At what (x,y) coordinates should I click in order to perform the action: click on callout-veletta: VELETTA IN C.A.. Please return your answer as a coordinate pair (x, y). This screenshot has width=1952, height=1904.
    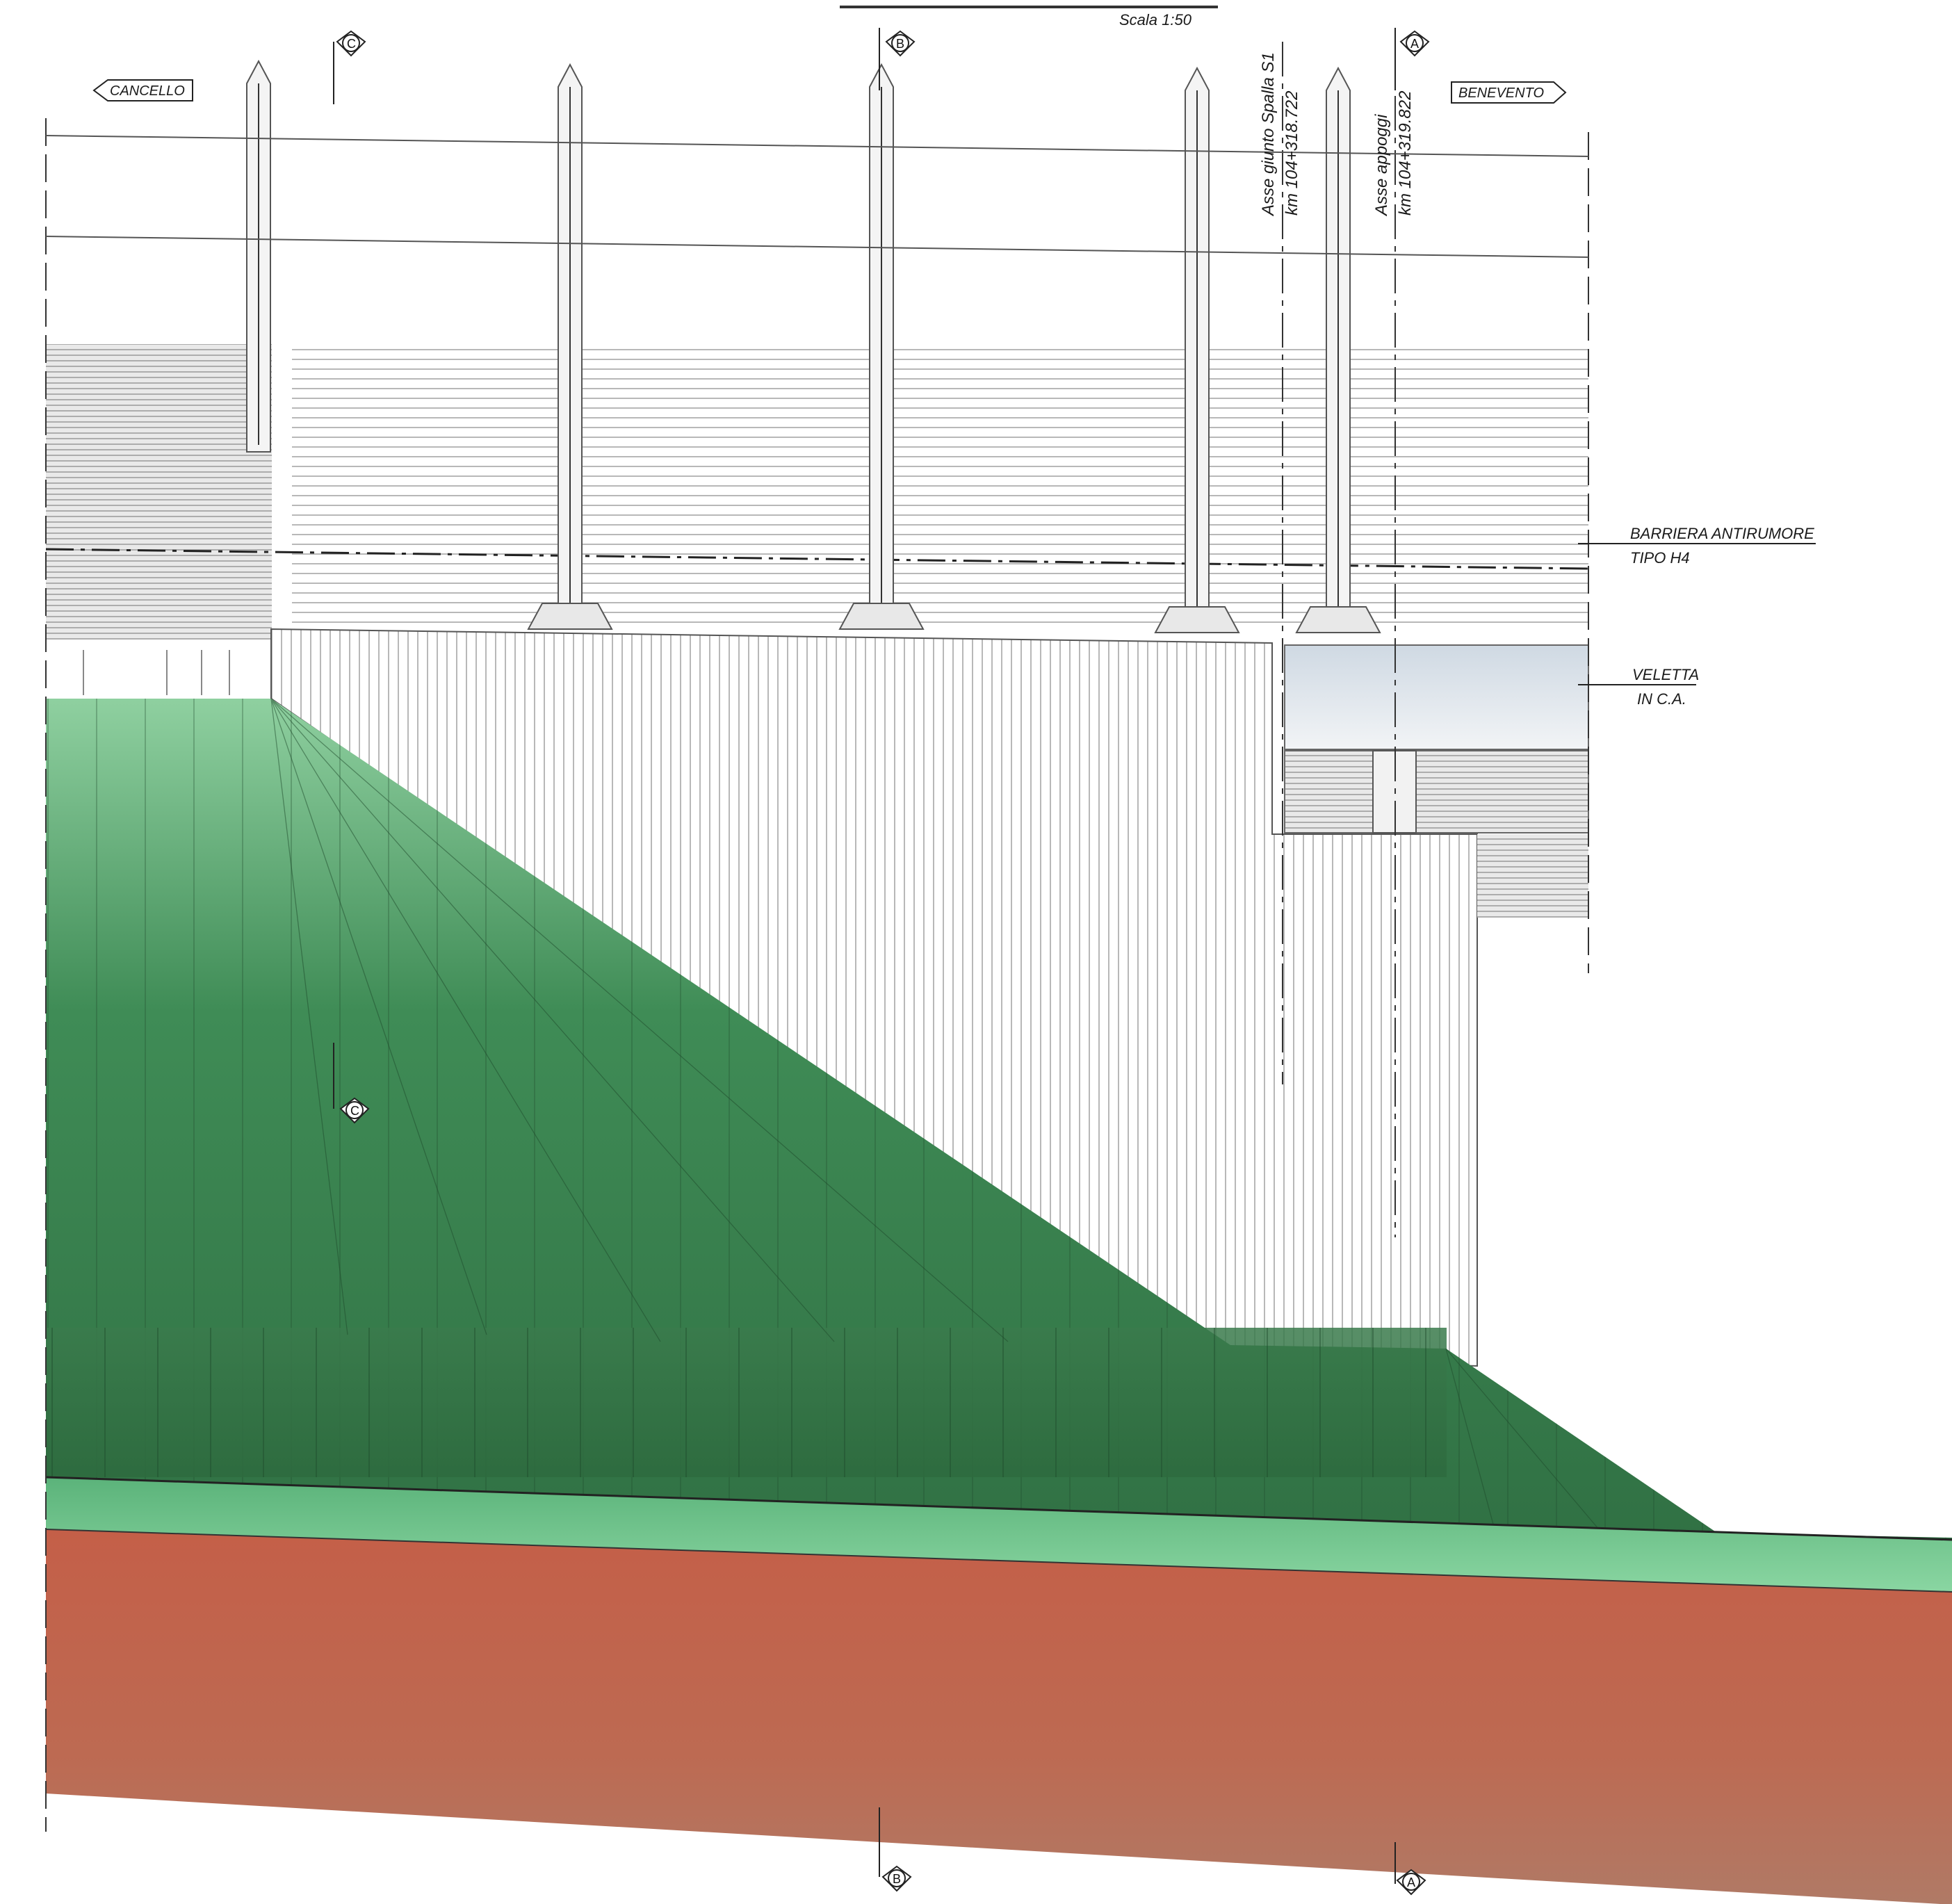
    Looking at the image, I should click on (1639, 687).